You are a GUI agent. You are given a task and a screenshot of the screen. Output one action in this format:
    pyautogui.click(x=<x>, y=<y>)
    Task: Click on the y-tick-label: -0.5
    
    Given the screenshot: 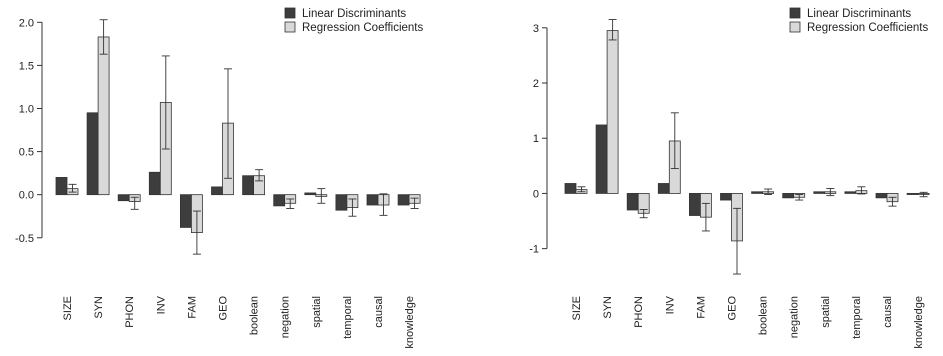 What is the action you would take?
    pyautogui.click(x=24, y=239)
    